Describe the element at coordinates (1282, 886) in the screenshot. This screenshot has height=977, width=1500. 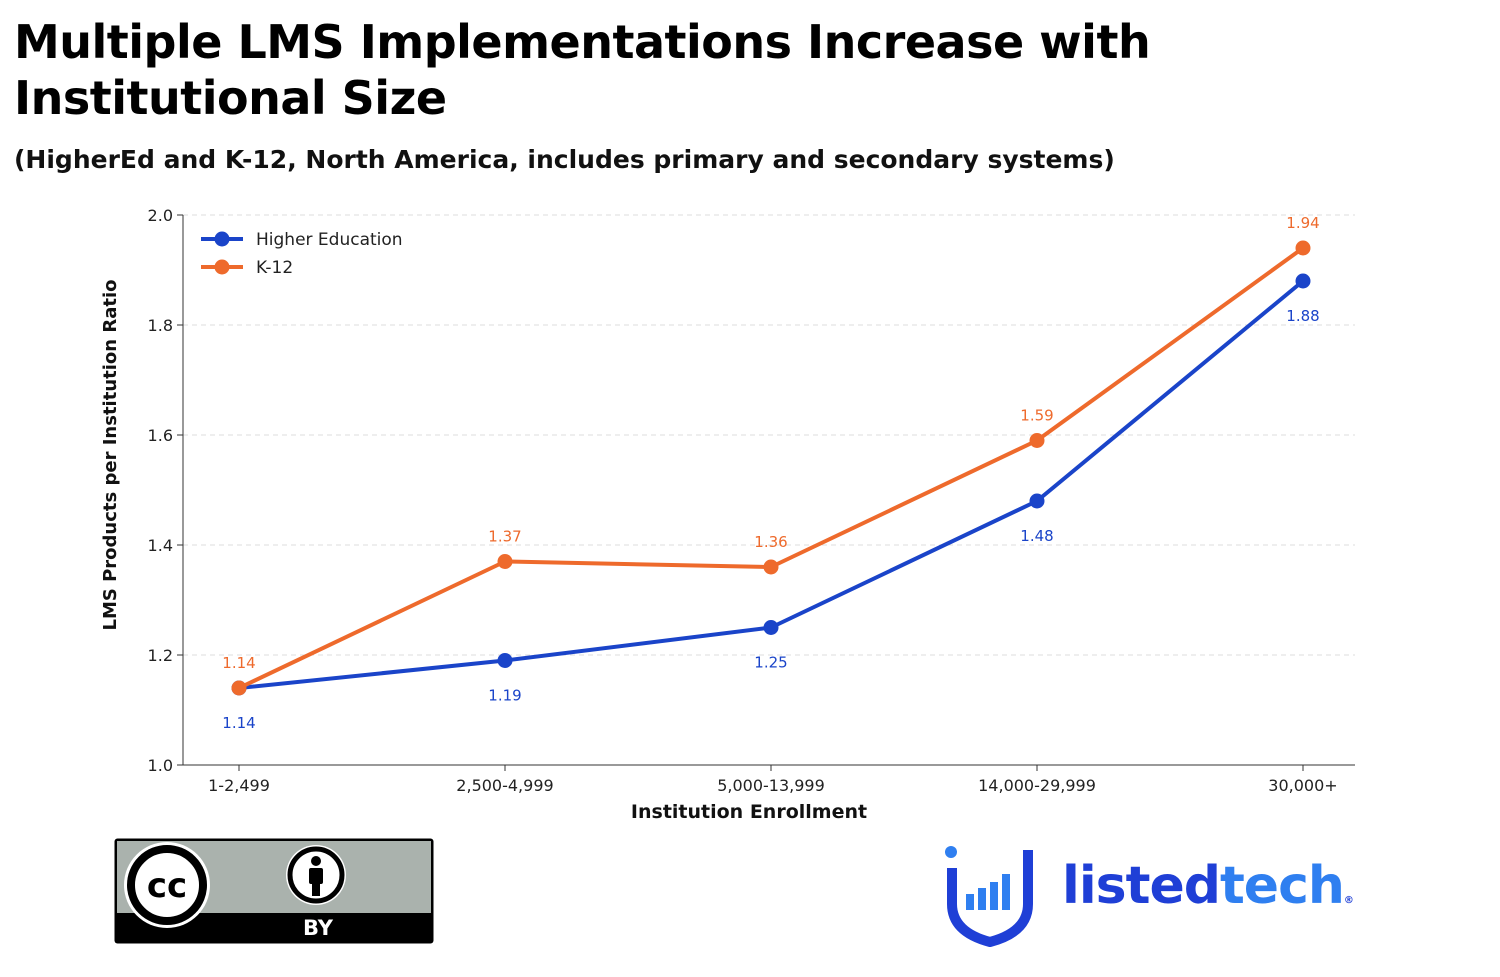
I see `brand-name-part2: tech` at that location.